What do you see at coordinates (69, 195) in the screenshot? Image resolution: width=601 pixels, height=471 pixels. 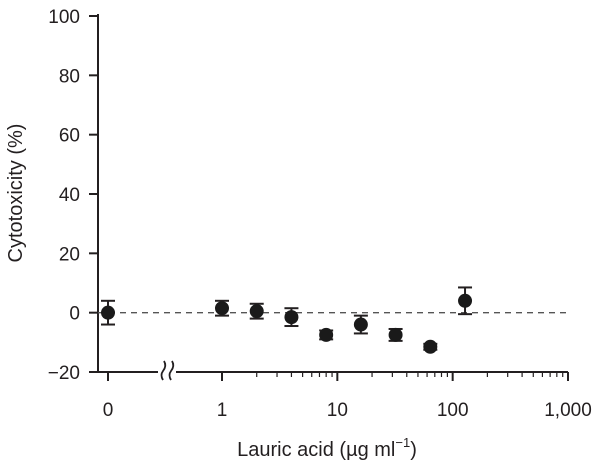 I see `y-tick-label: 40` at bounding box center [69, 195].